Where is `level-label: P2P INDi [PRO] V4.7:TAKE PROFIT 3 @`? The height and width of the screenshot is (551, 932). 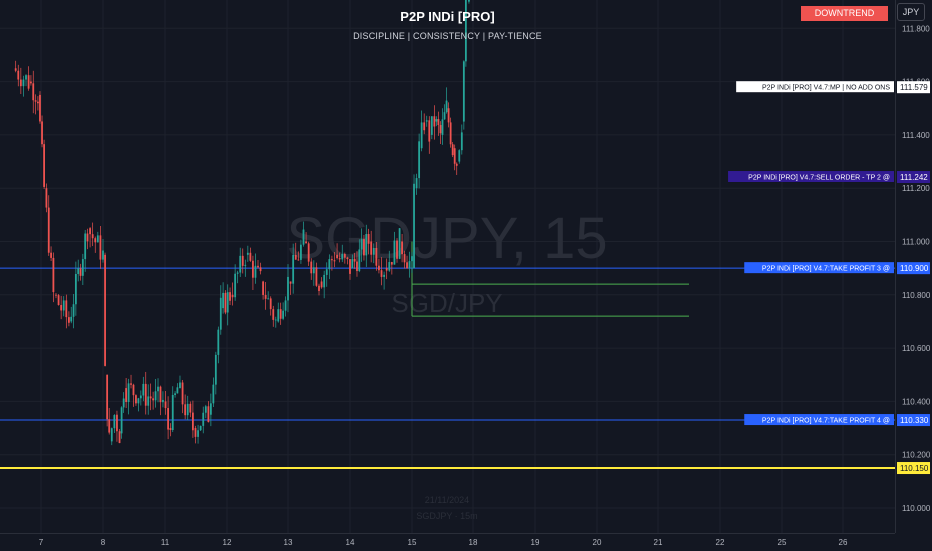
level-label: P2P INDi [PRO] V4.7:TAKE PROFIT 3 @ is located at coordinates (826, 269).